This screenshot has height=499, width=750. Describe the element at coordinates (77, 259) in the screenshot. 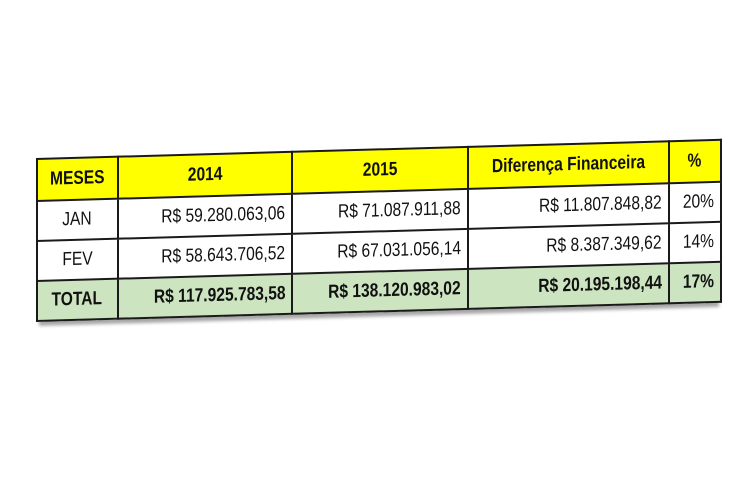

I see `cell-month: FEV` at that location.